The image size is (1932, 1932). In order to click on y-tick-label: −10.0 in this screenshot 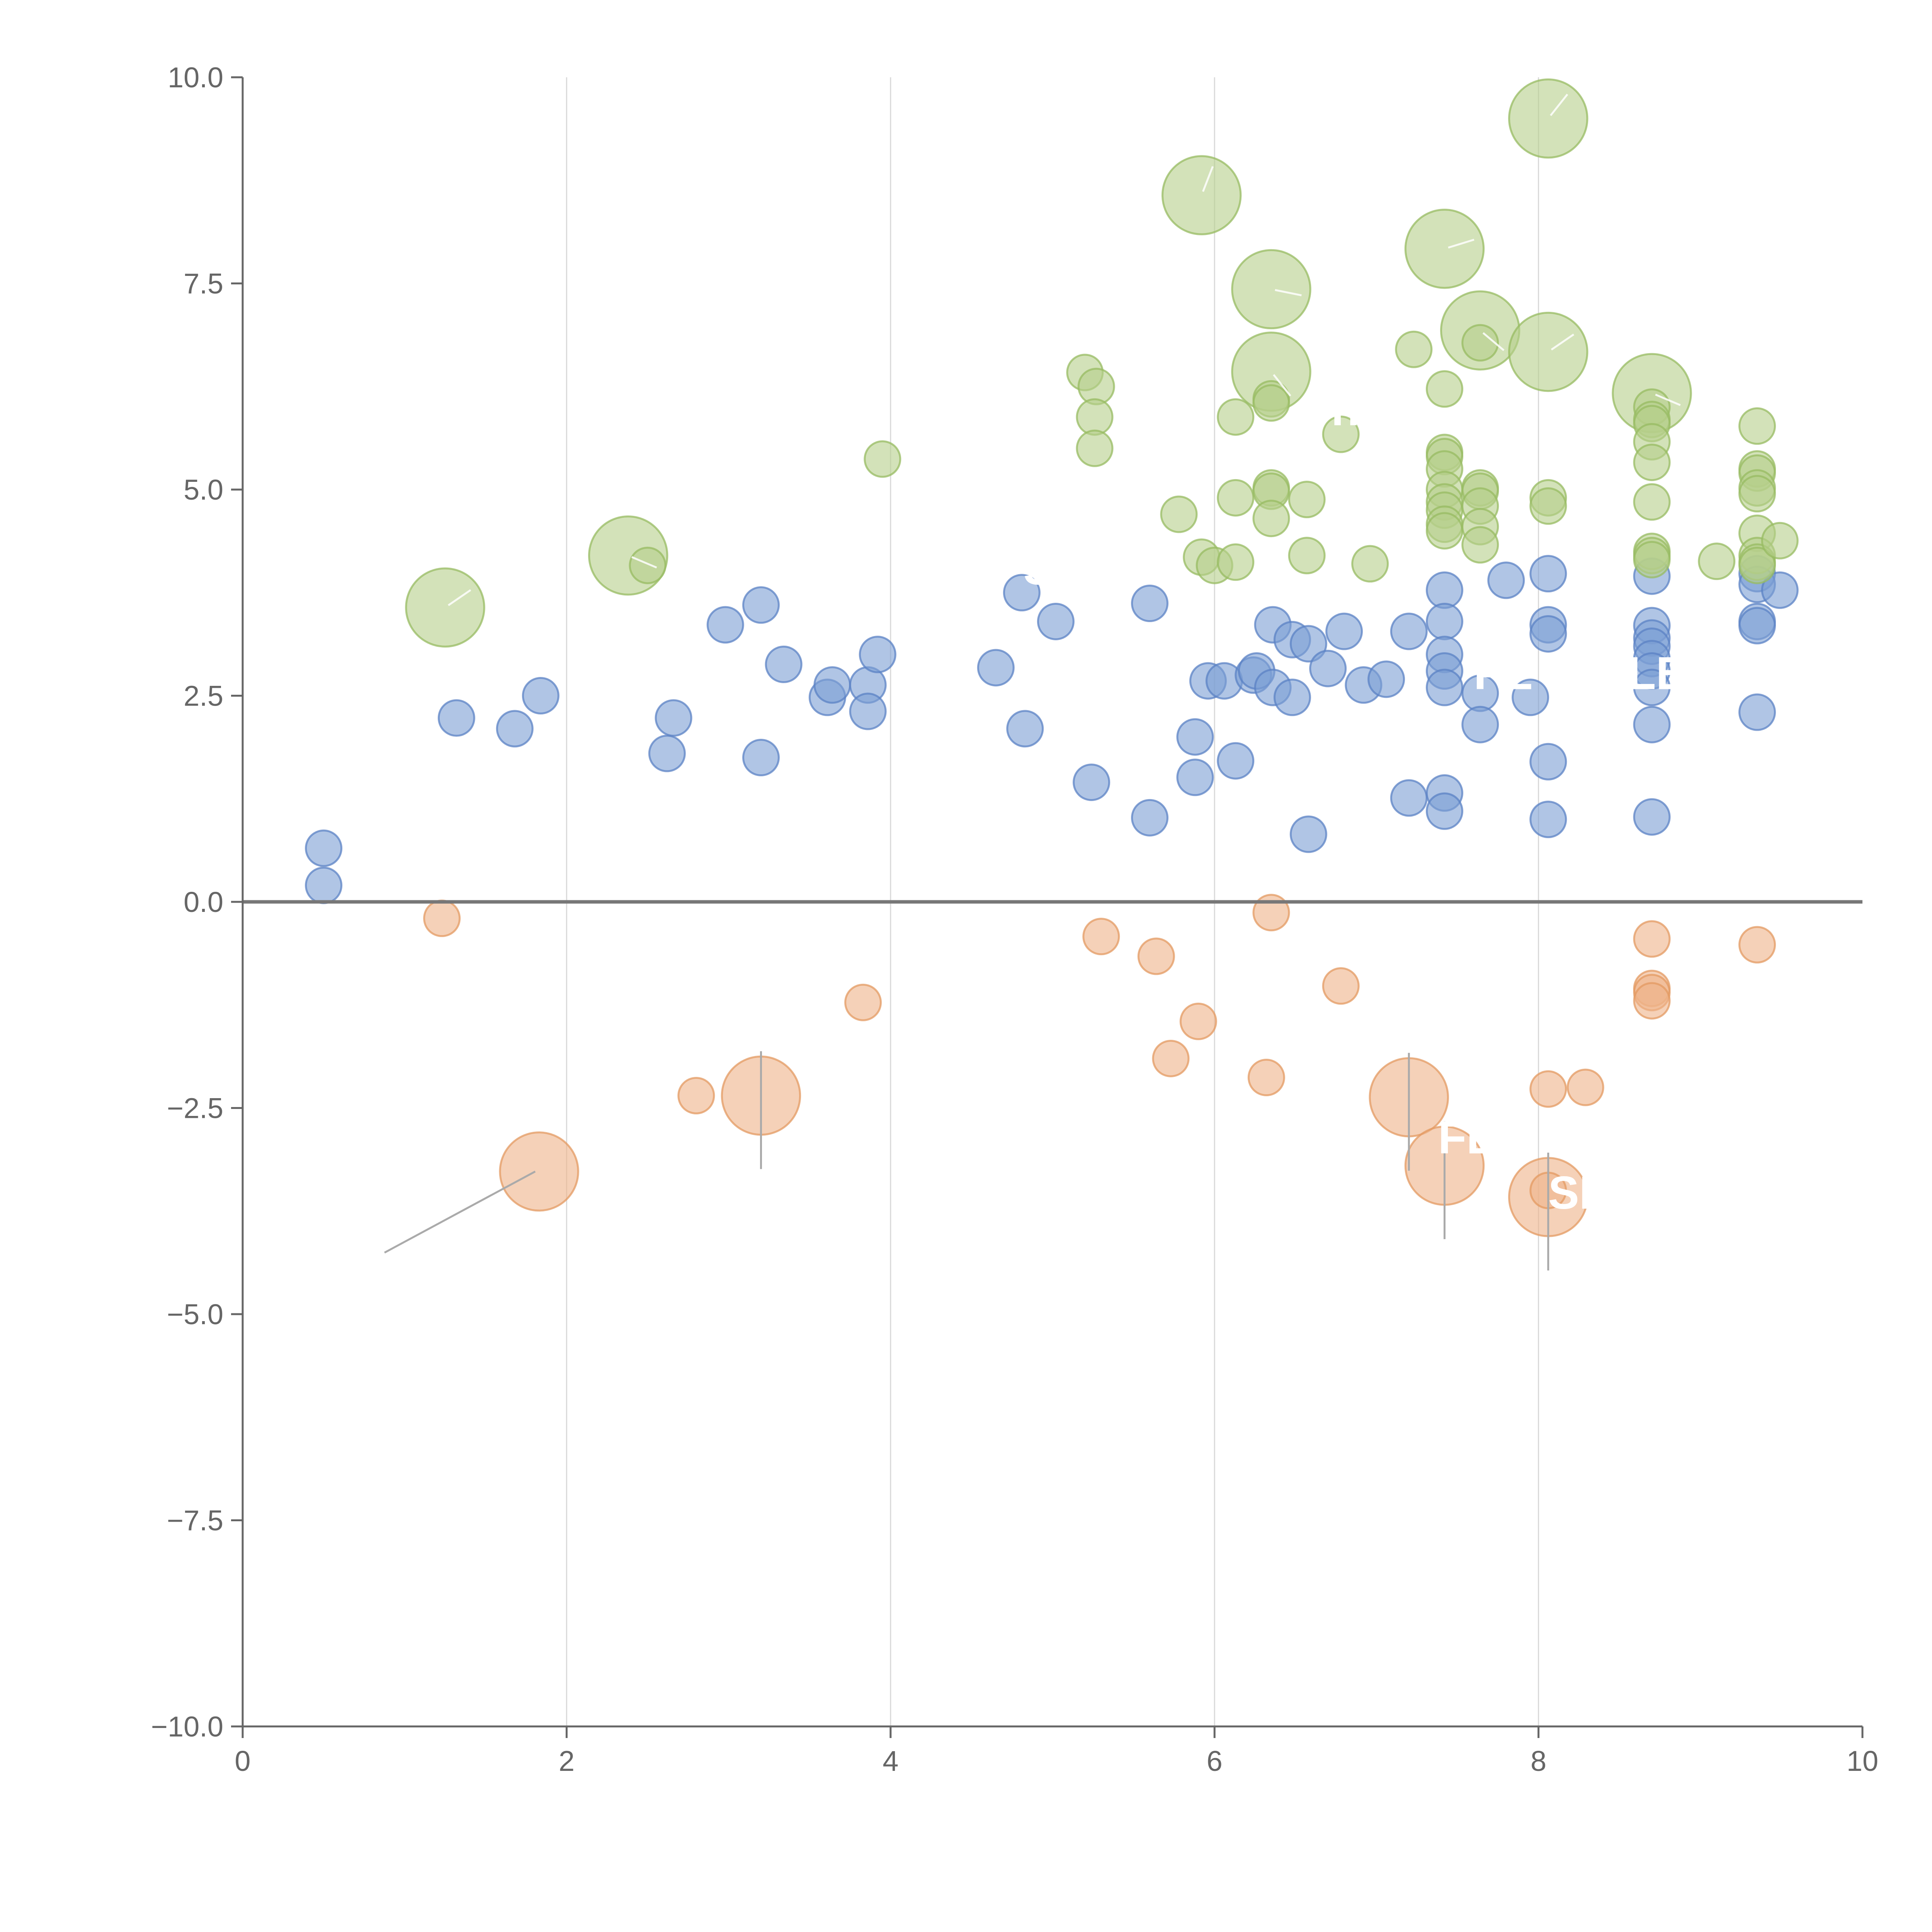, I will do `click(187, 1727)`.